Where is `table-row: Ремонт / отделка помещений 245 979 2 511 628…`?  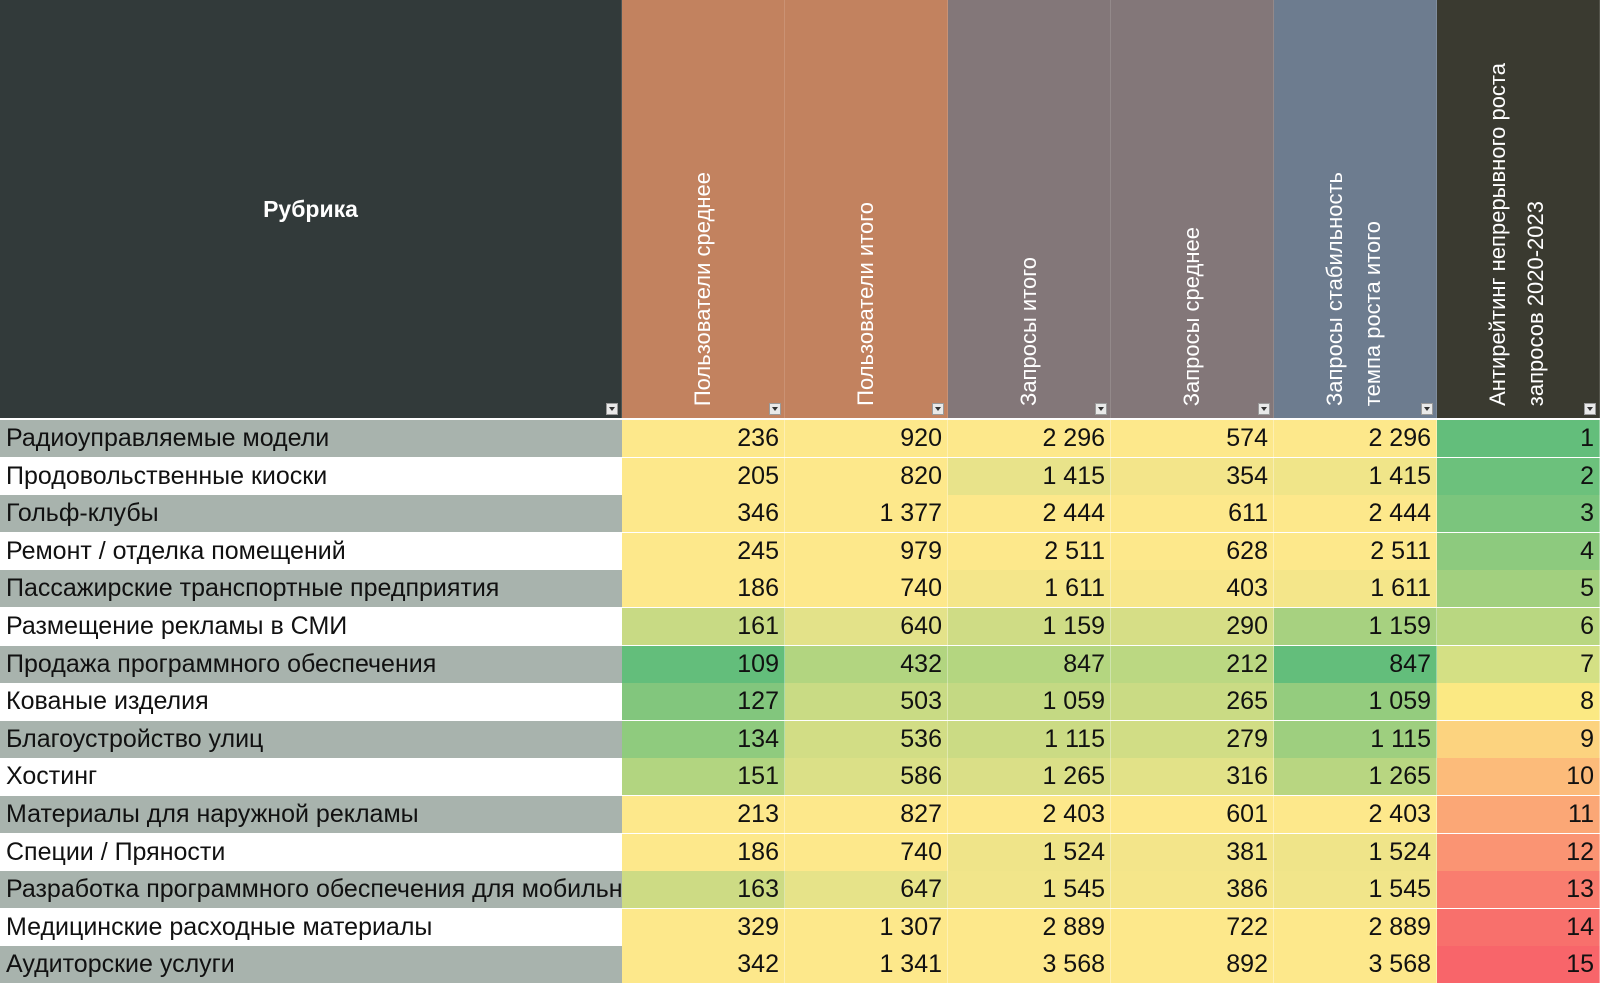
table-row: Ремонт / отделка помещений 245 979 2 511 628… is located at coordinates (800, 551).